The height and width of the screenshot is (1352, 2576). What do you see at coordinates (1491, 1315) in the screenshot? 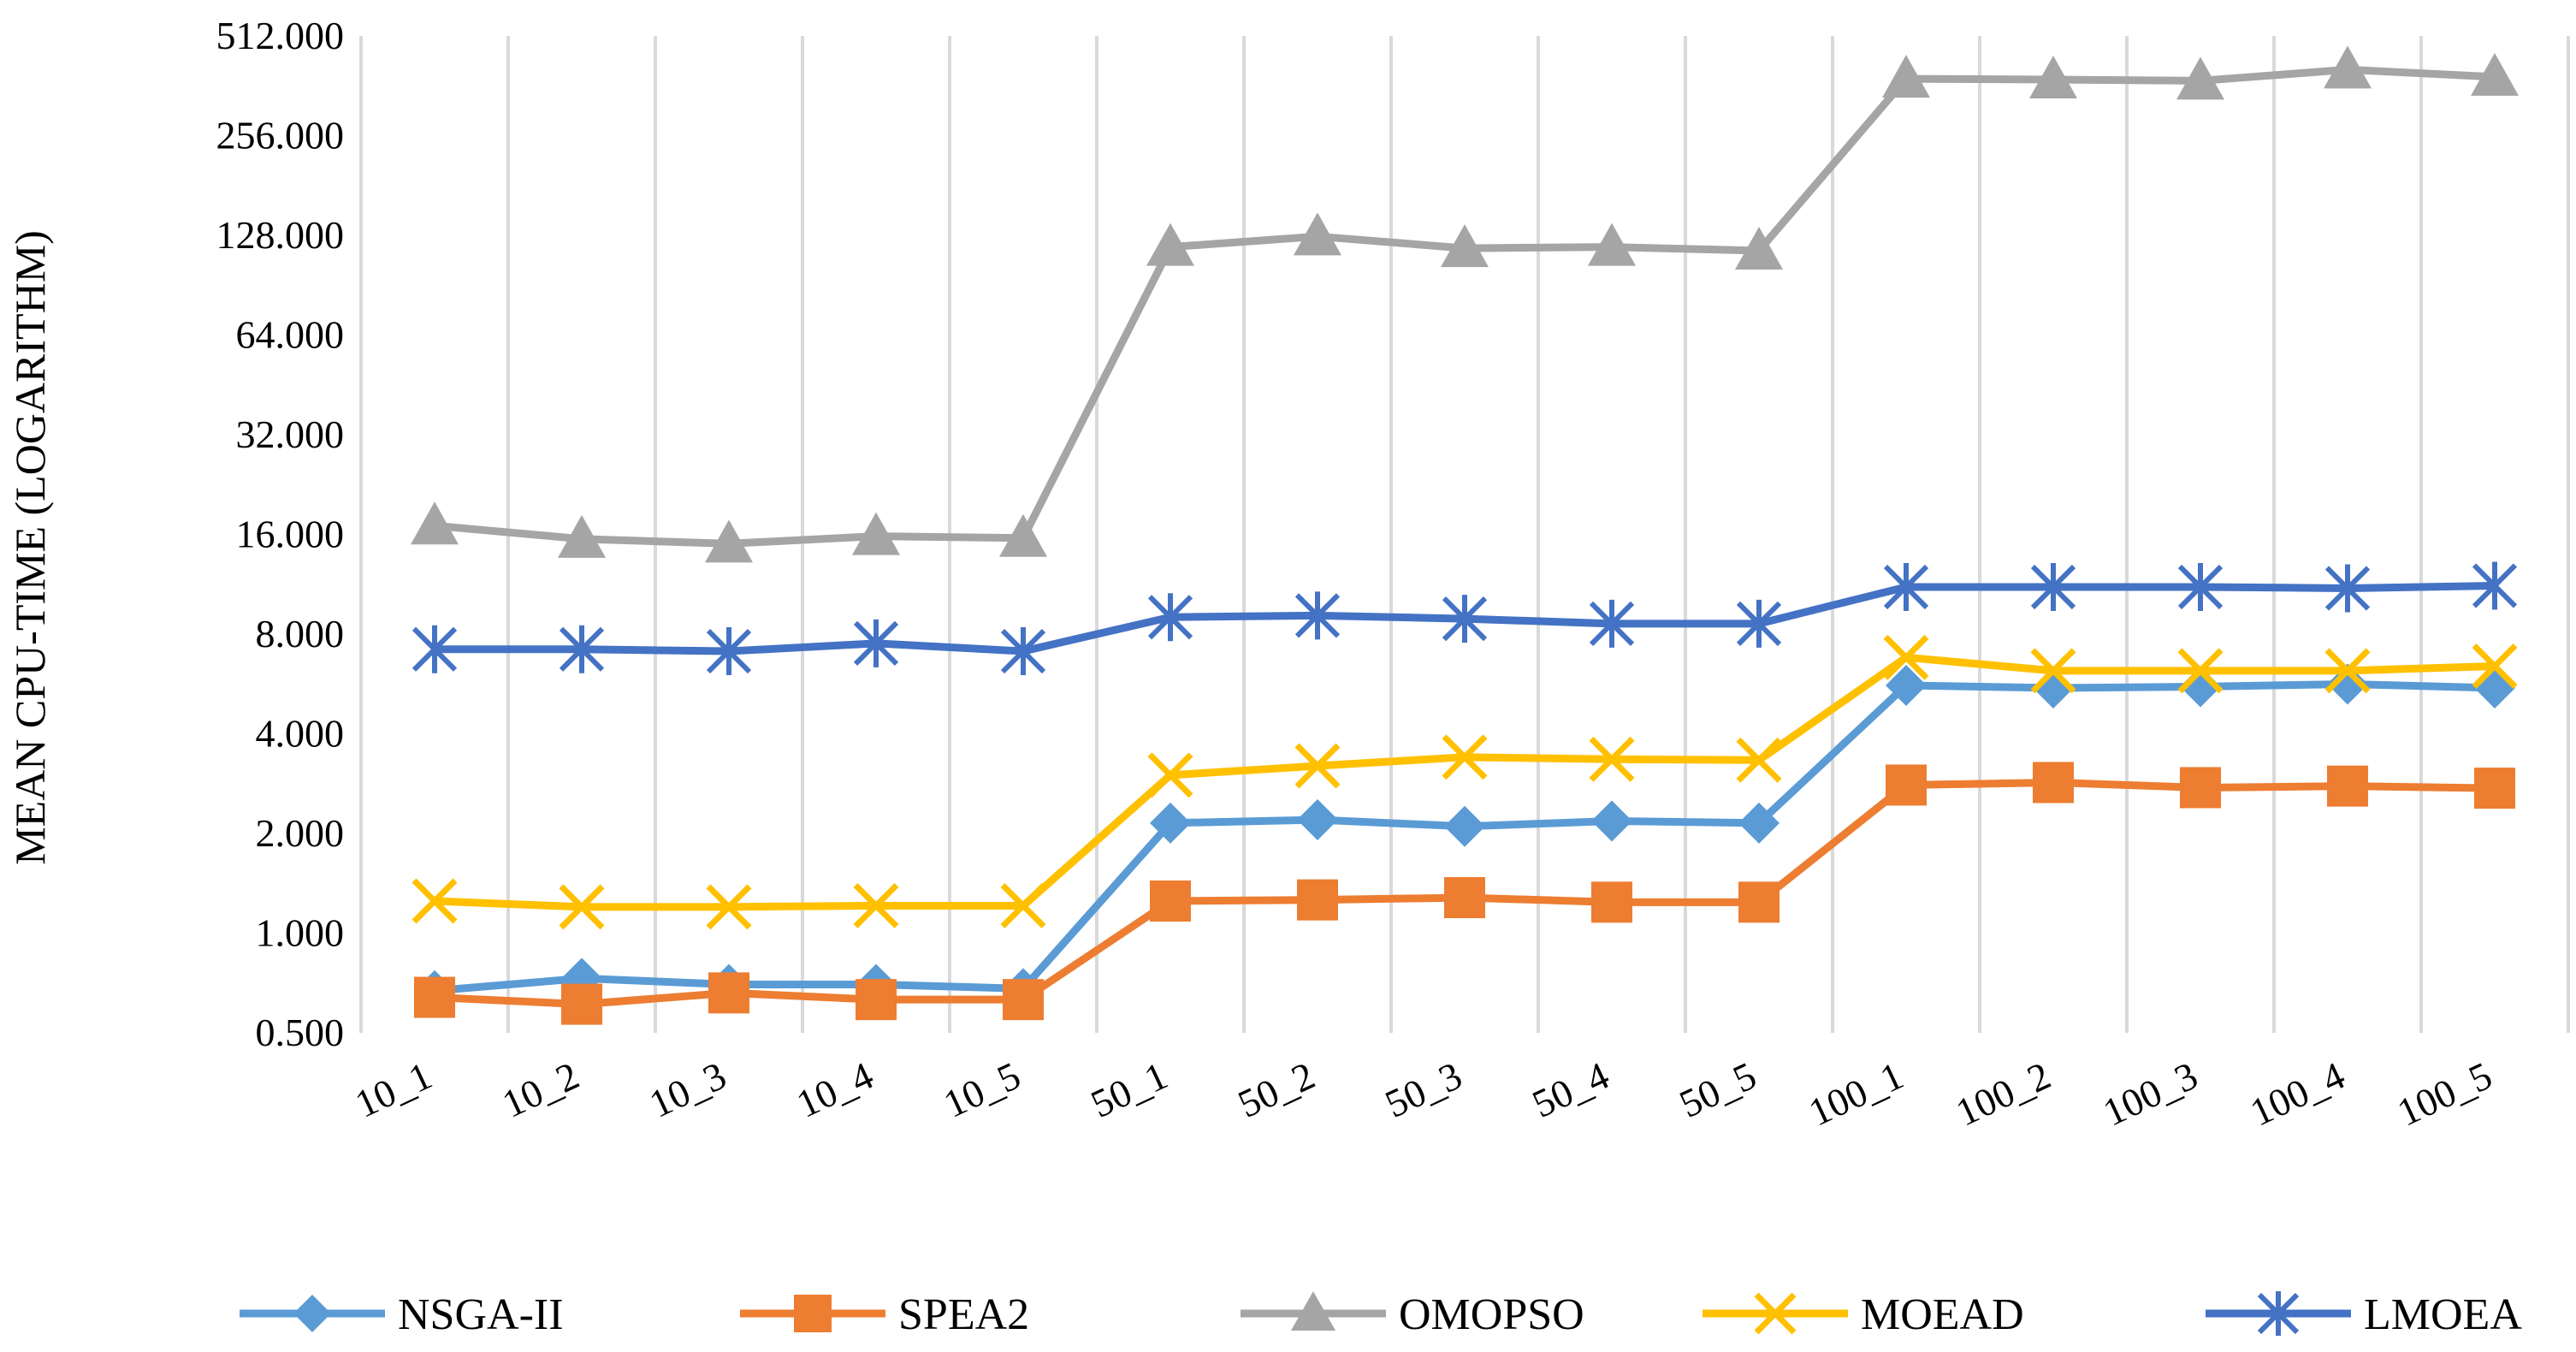
I see `legend-label: OMOPSO` at bounding box center [1491, 1315].